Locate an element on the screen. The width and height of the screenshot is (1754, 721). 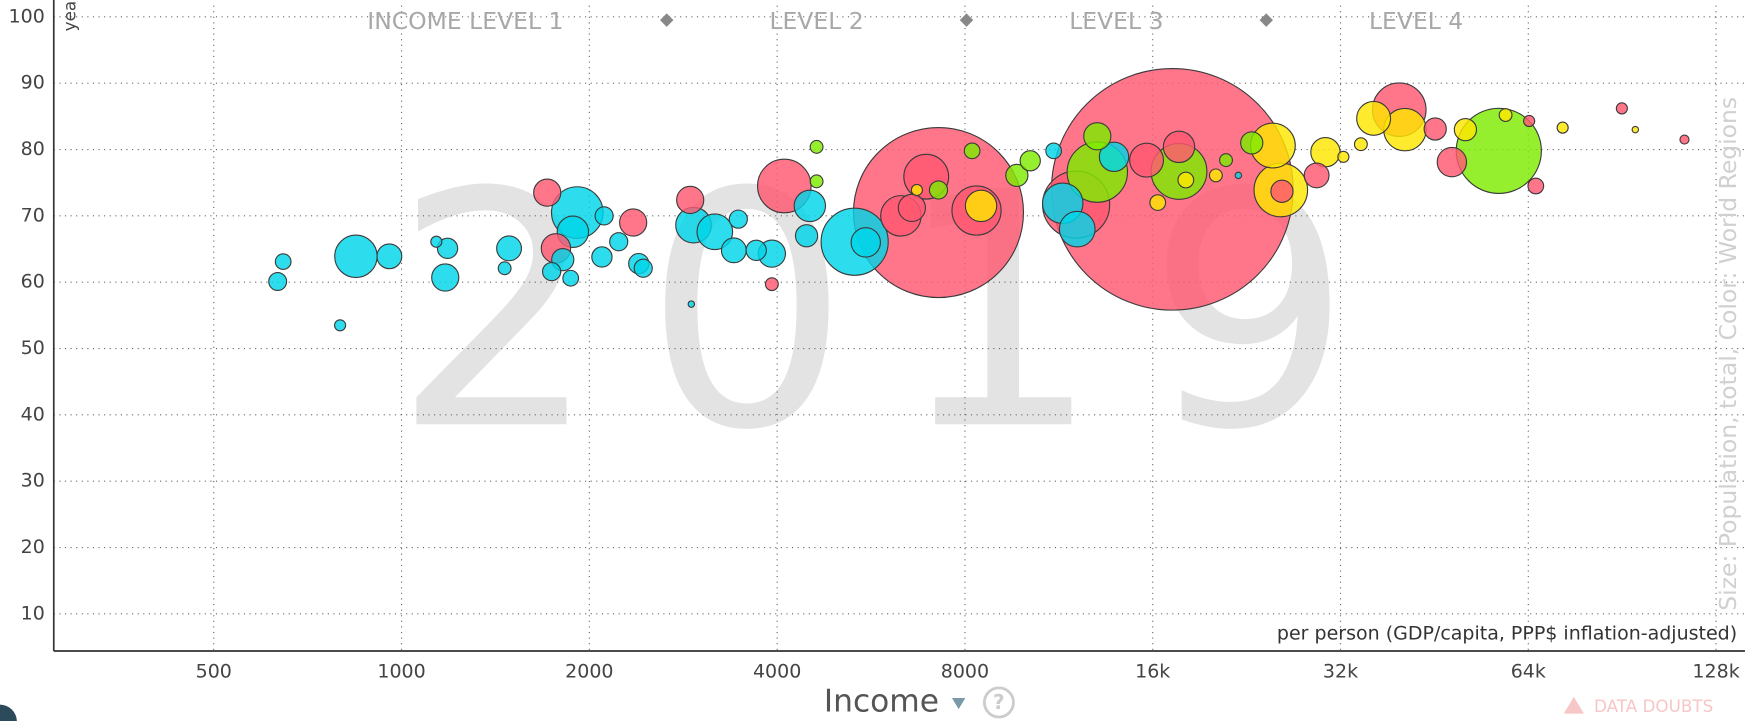
level-label: LEVEL 2 is located at coordinates (816, 21).